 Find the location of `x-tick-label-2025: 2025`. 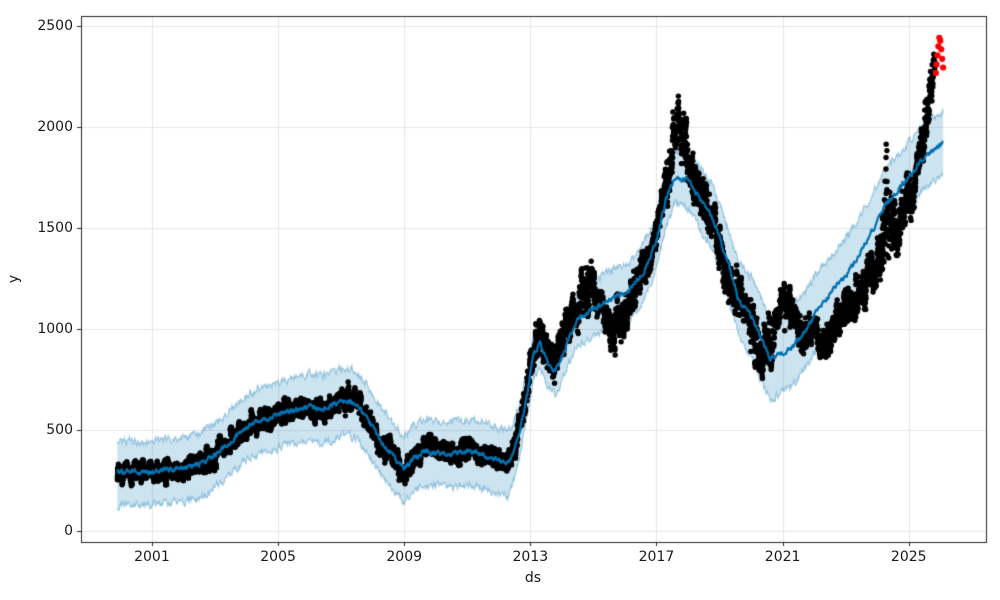

x-tick-label-2025: 2025 is located at coordinates (908, 557).